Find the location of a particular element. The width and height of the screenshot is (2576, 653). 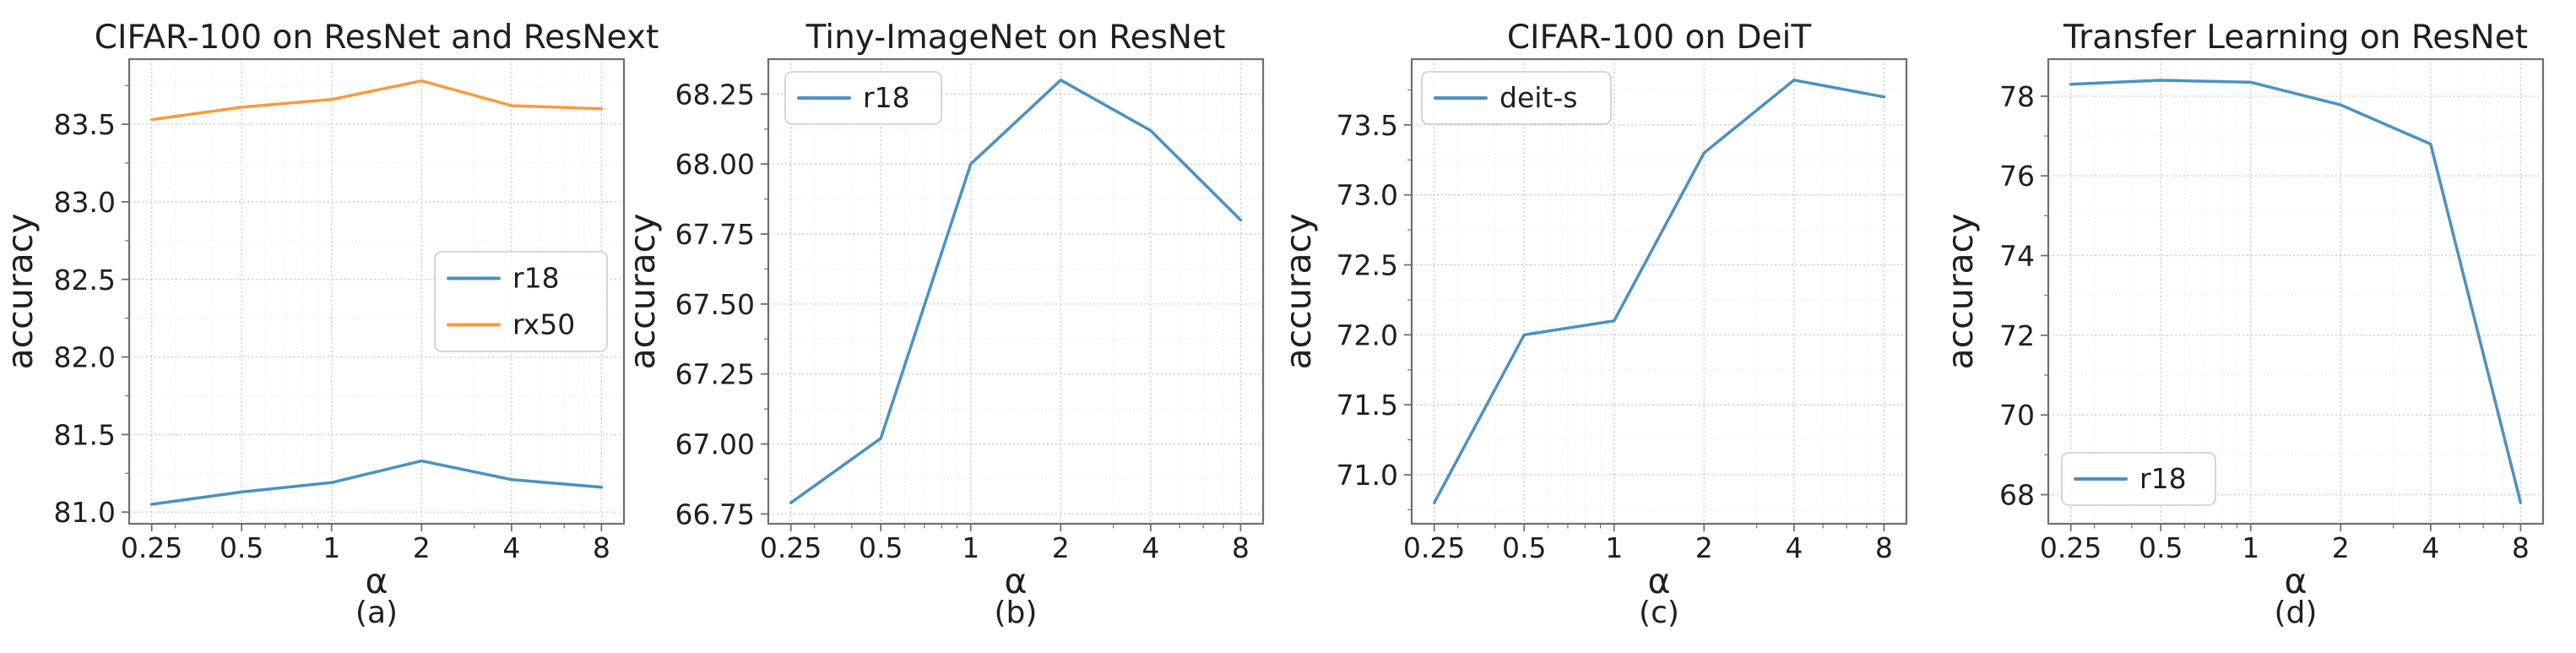

subplot-caption: (c) is located at coordinates (1659, 613).